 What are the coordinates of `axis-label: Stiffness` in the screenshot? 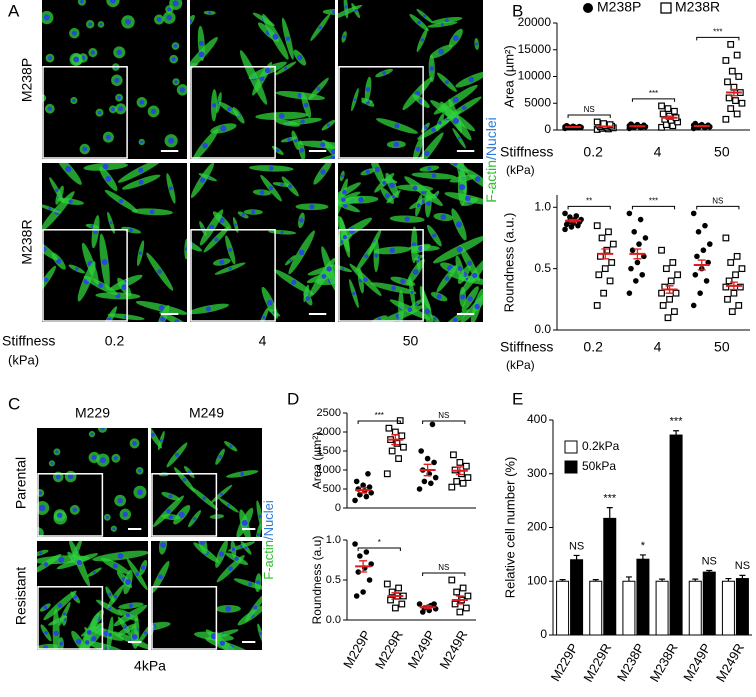 It's located at (28, 341).